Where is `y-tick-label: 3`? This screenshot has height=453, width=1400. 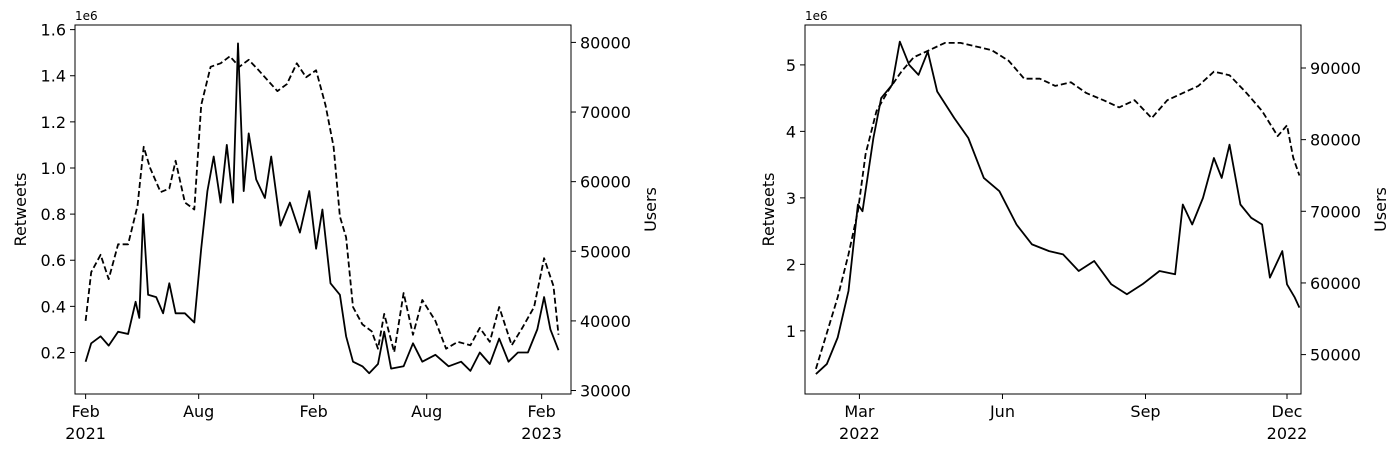 y-tick-label: 3 is located at coordinates (791, 198).